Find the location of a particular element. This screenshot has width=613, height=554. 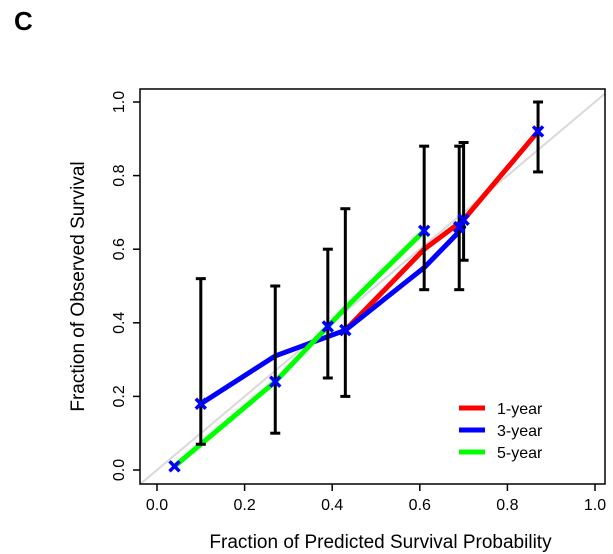

legend-item: 5-year is located at coordinates (501, 453).